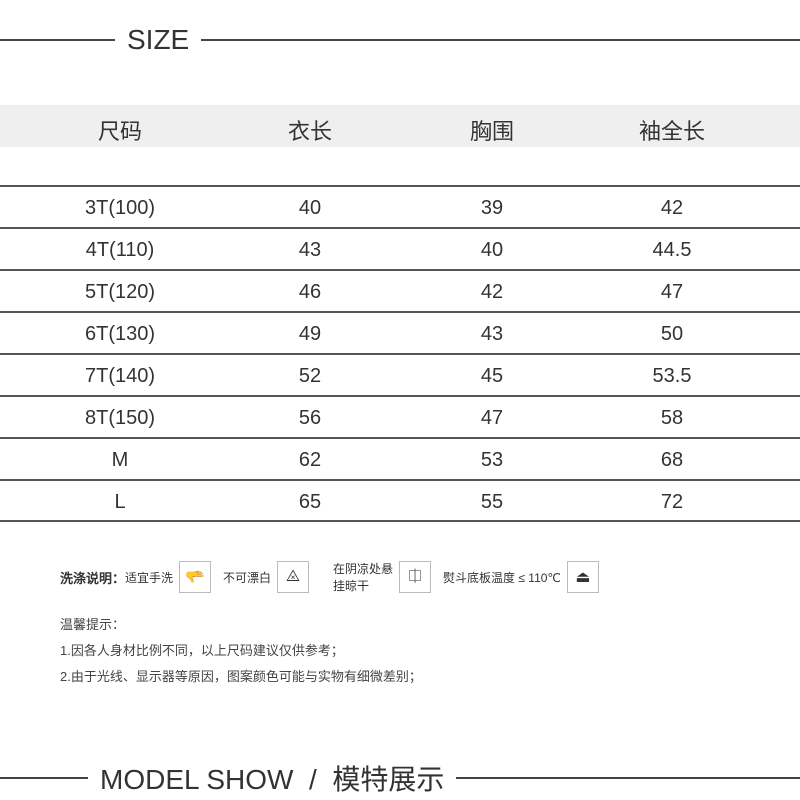 The width and height of the screenshot is (800, 800). What do you see at coordinates (400, 521) in the screenshot?
I see `table-bottom-border` at bounding box center [400, 521].